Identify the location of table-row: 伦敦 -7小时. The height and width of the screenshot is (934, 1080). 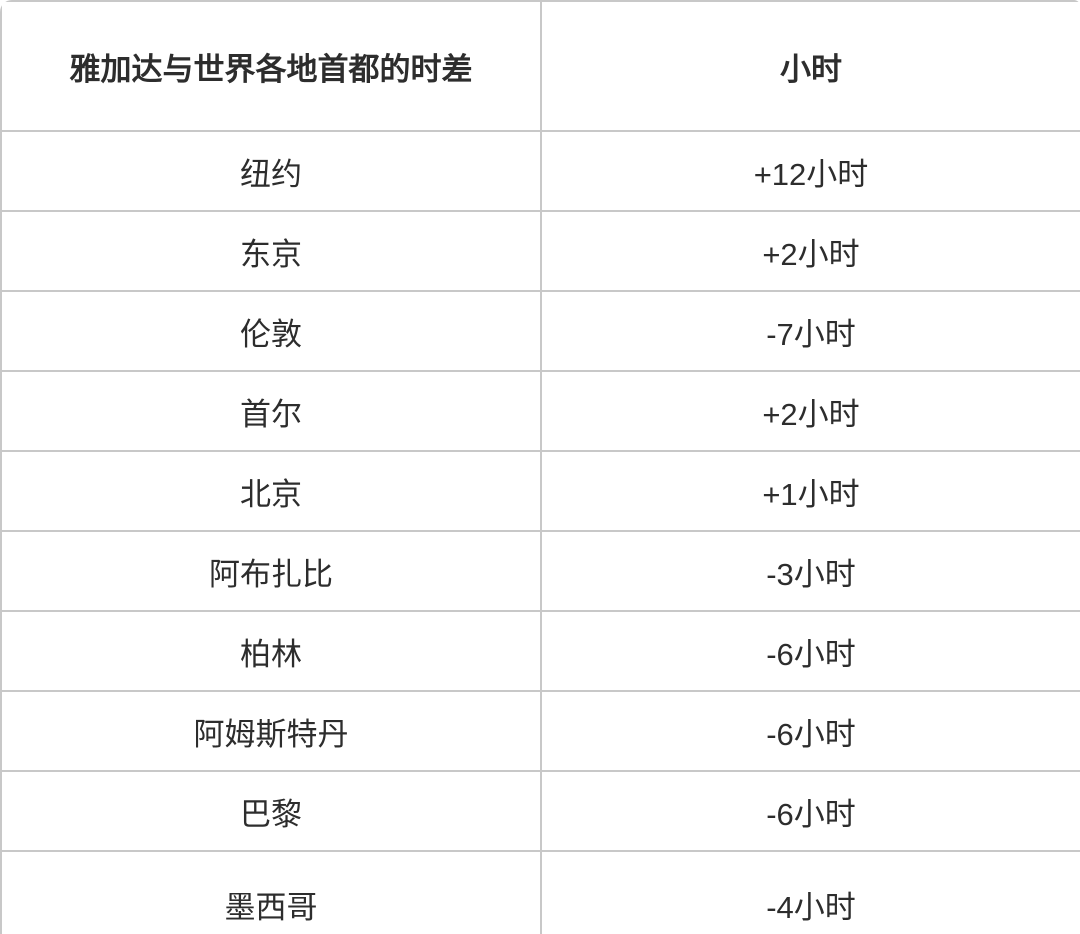
(540, 331).